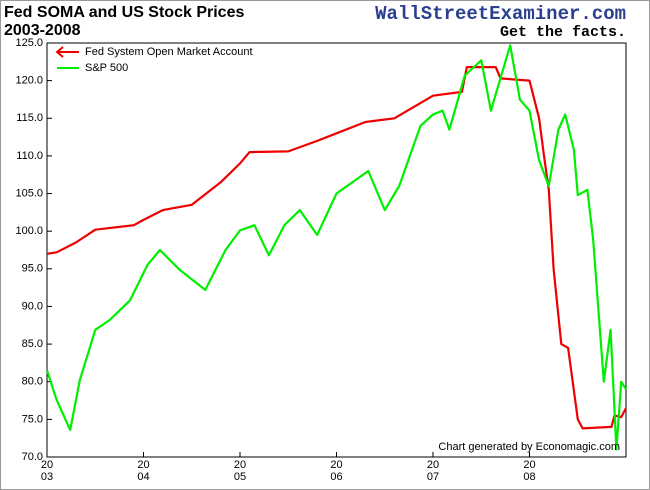 The width and height of the screenshot is (650, 490). Describe the element at coordinates (29, 81) in the screenshot. I see `y-tick-label: 120.0` at that location.